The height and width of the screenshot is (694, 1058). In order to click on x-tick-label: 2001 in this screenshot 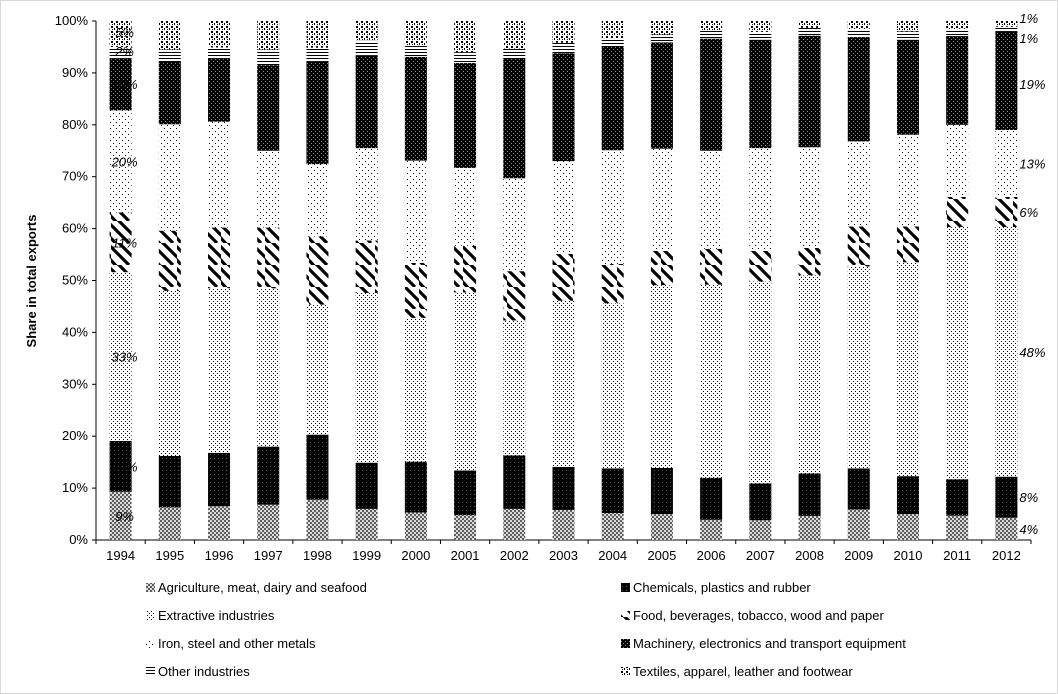, I will do `click(465, 555)`.